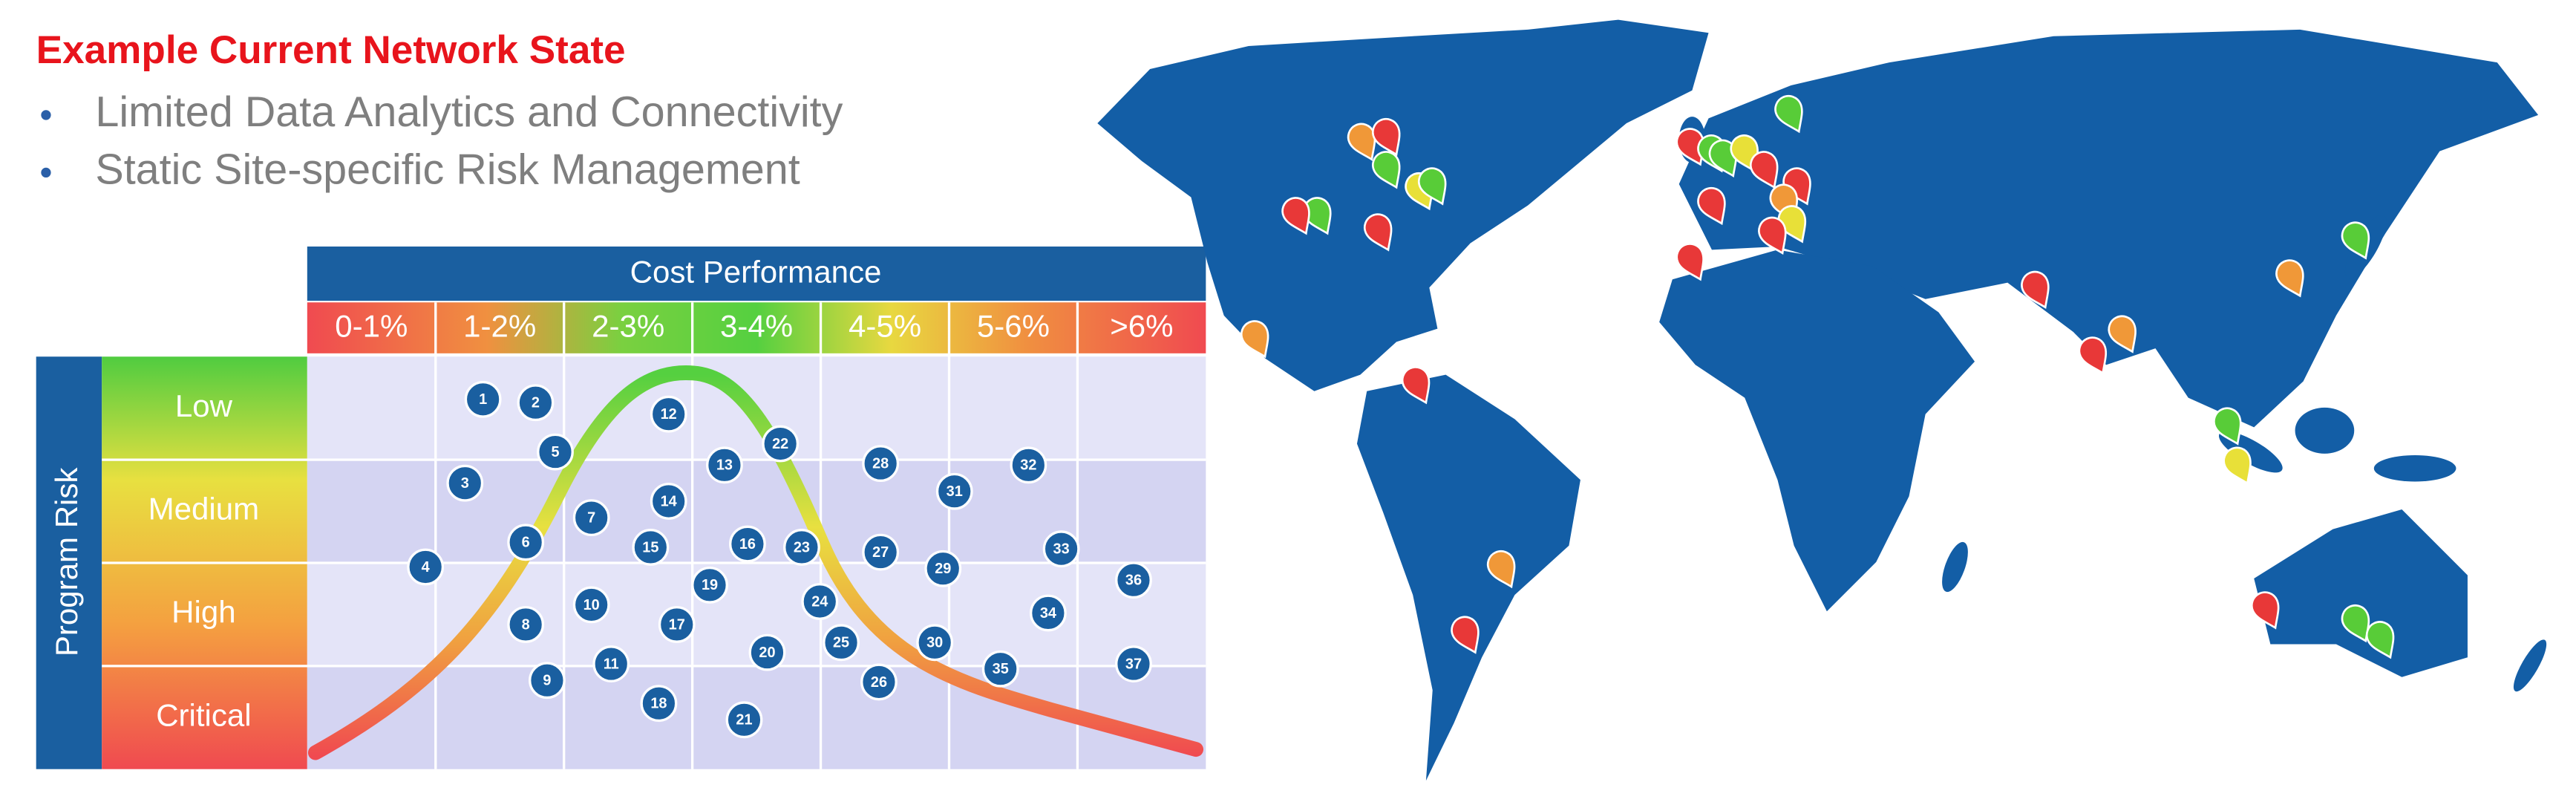  I want to click on item-label: 19, so click(710, 585).